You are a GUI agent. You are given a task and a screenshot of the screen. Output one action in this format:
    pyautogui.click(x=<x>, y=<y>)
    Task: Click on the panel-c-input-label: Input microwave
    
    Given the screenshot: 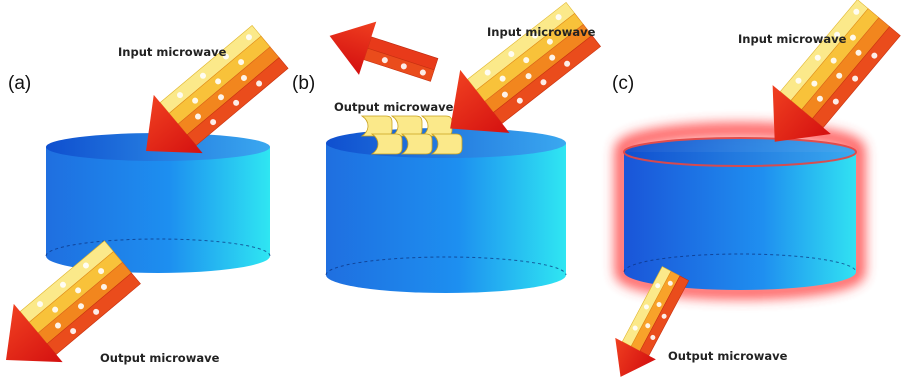 What is the action you would take?
    pyautogui.click(x=792, y=39)
    